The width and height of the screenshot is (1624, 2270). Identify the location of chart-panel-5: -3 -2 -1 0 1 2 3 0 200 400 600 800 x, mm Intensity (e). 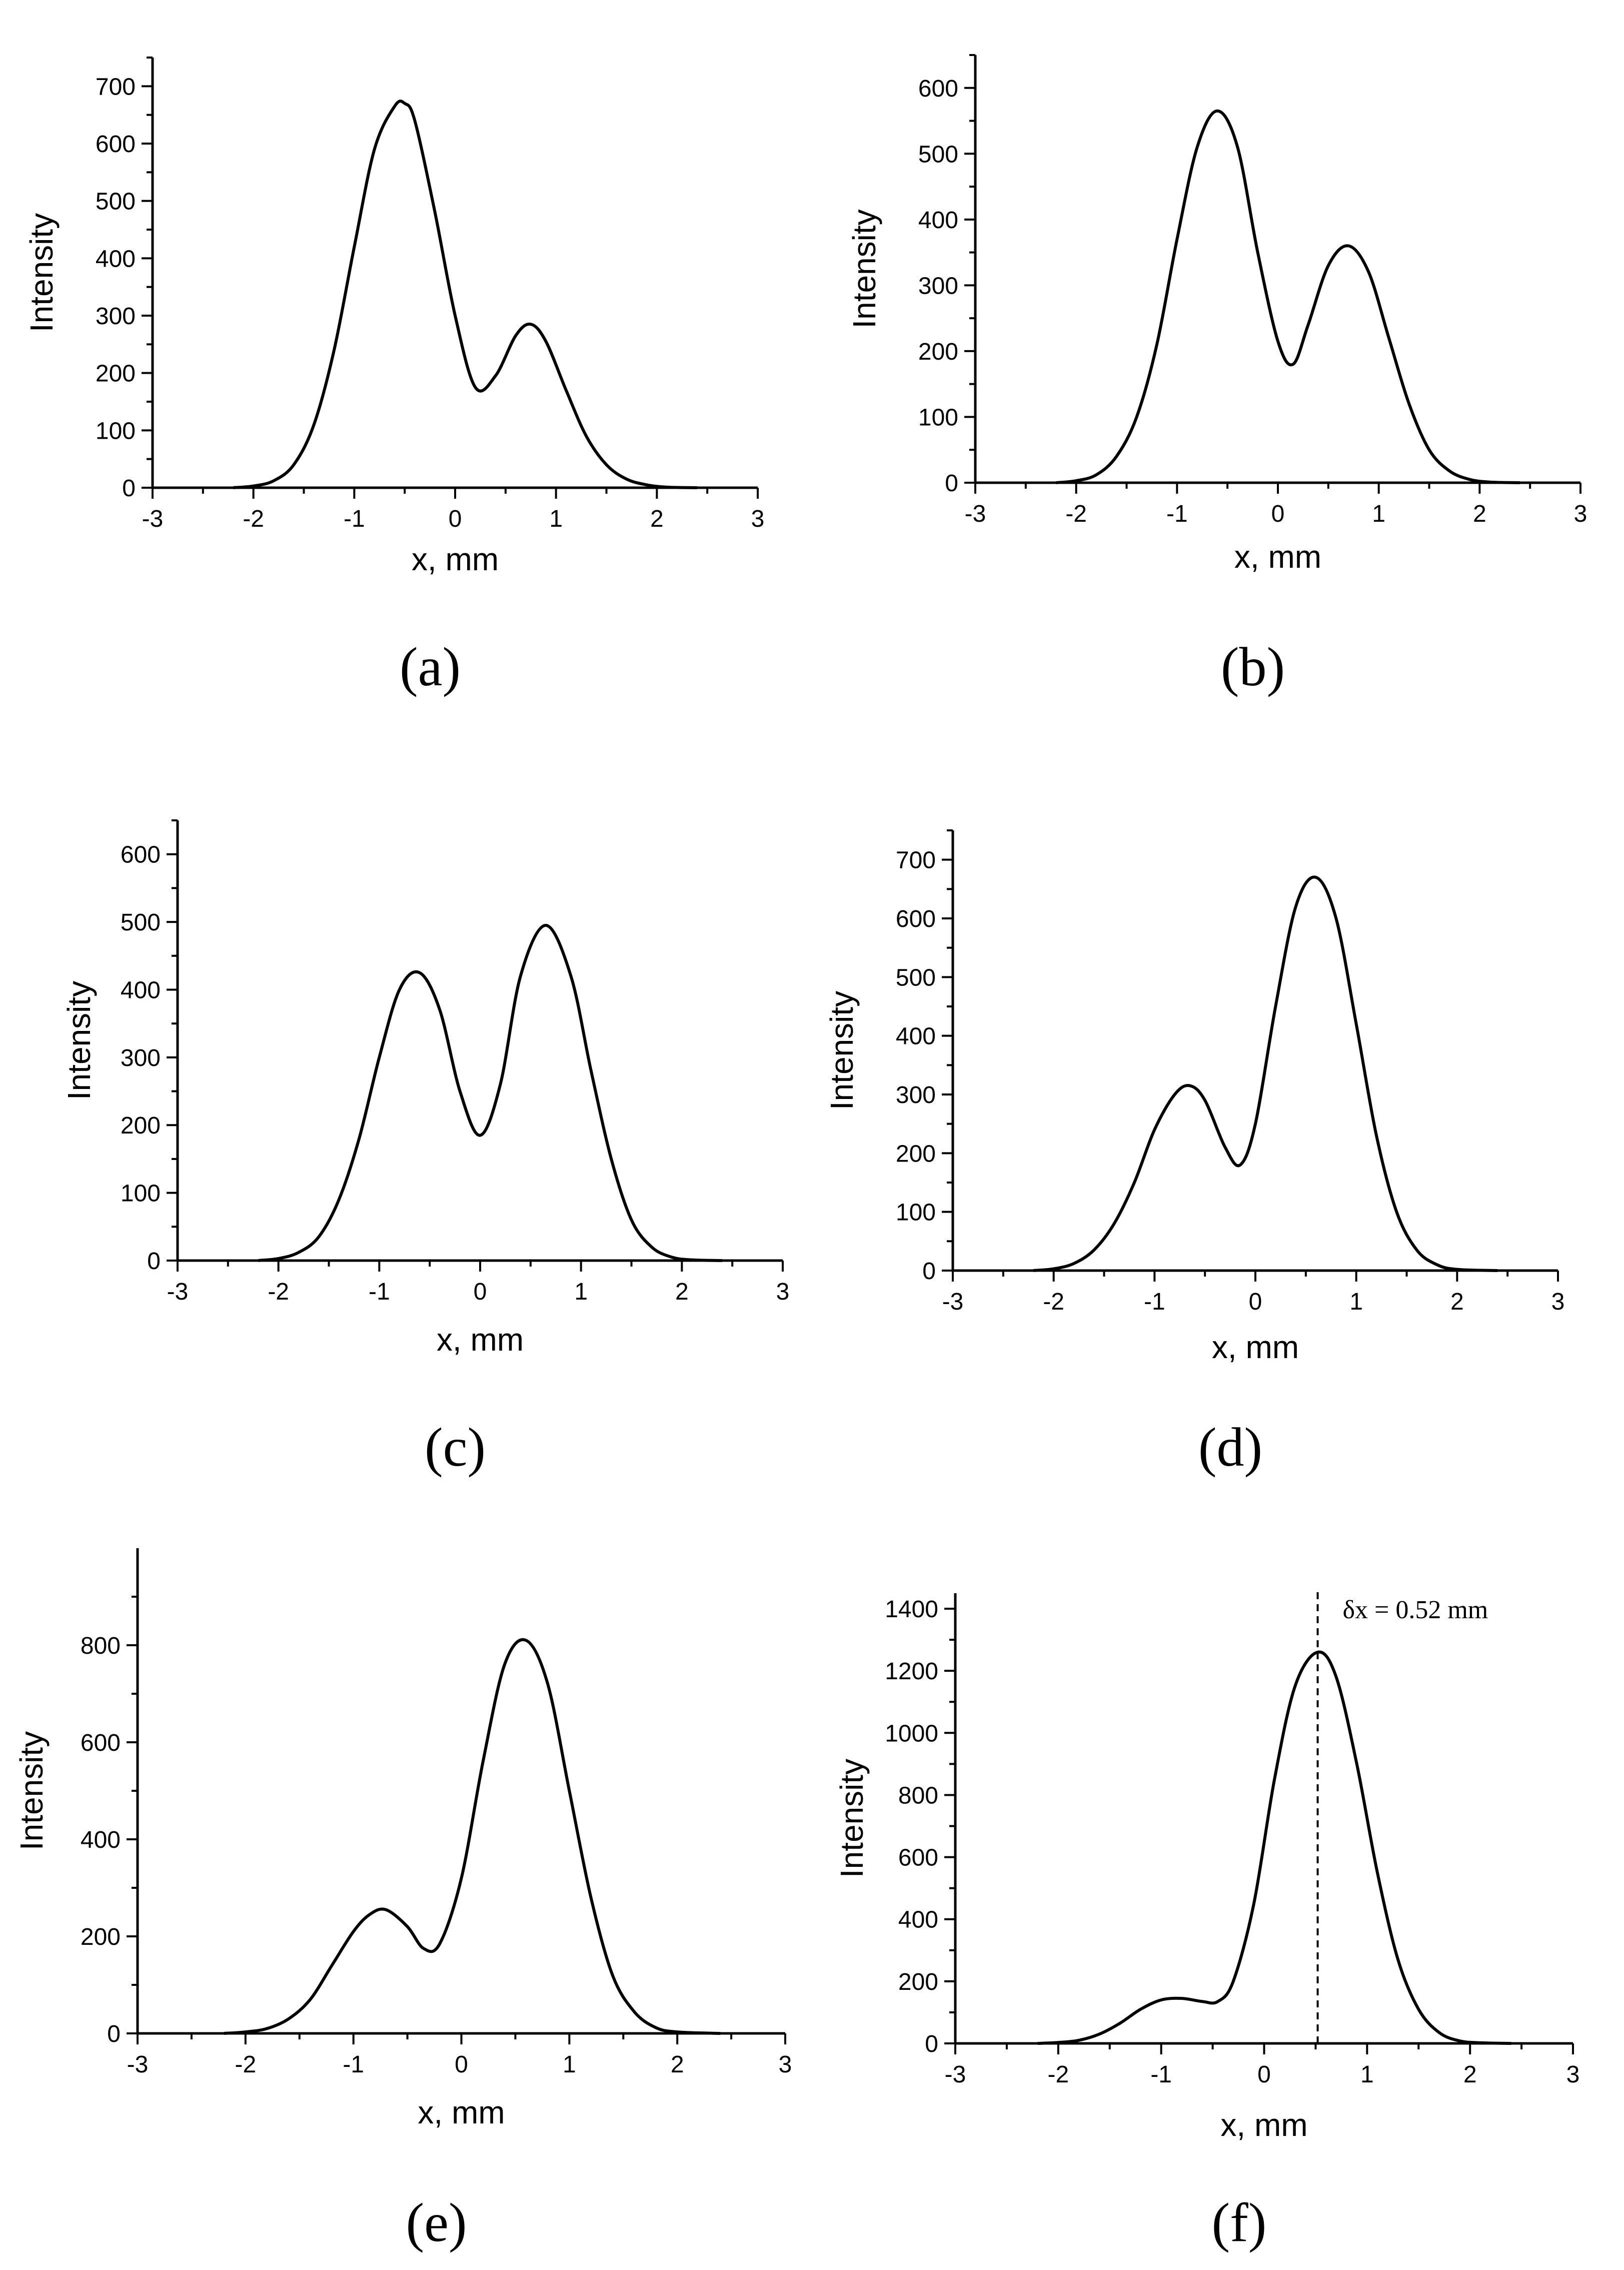
(403, 1900).